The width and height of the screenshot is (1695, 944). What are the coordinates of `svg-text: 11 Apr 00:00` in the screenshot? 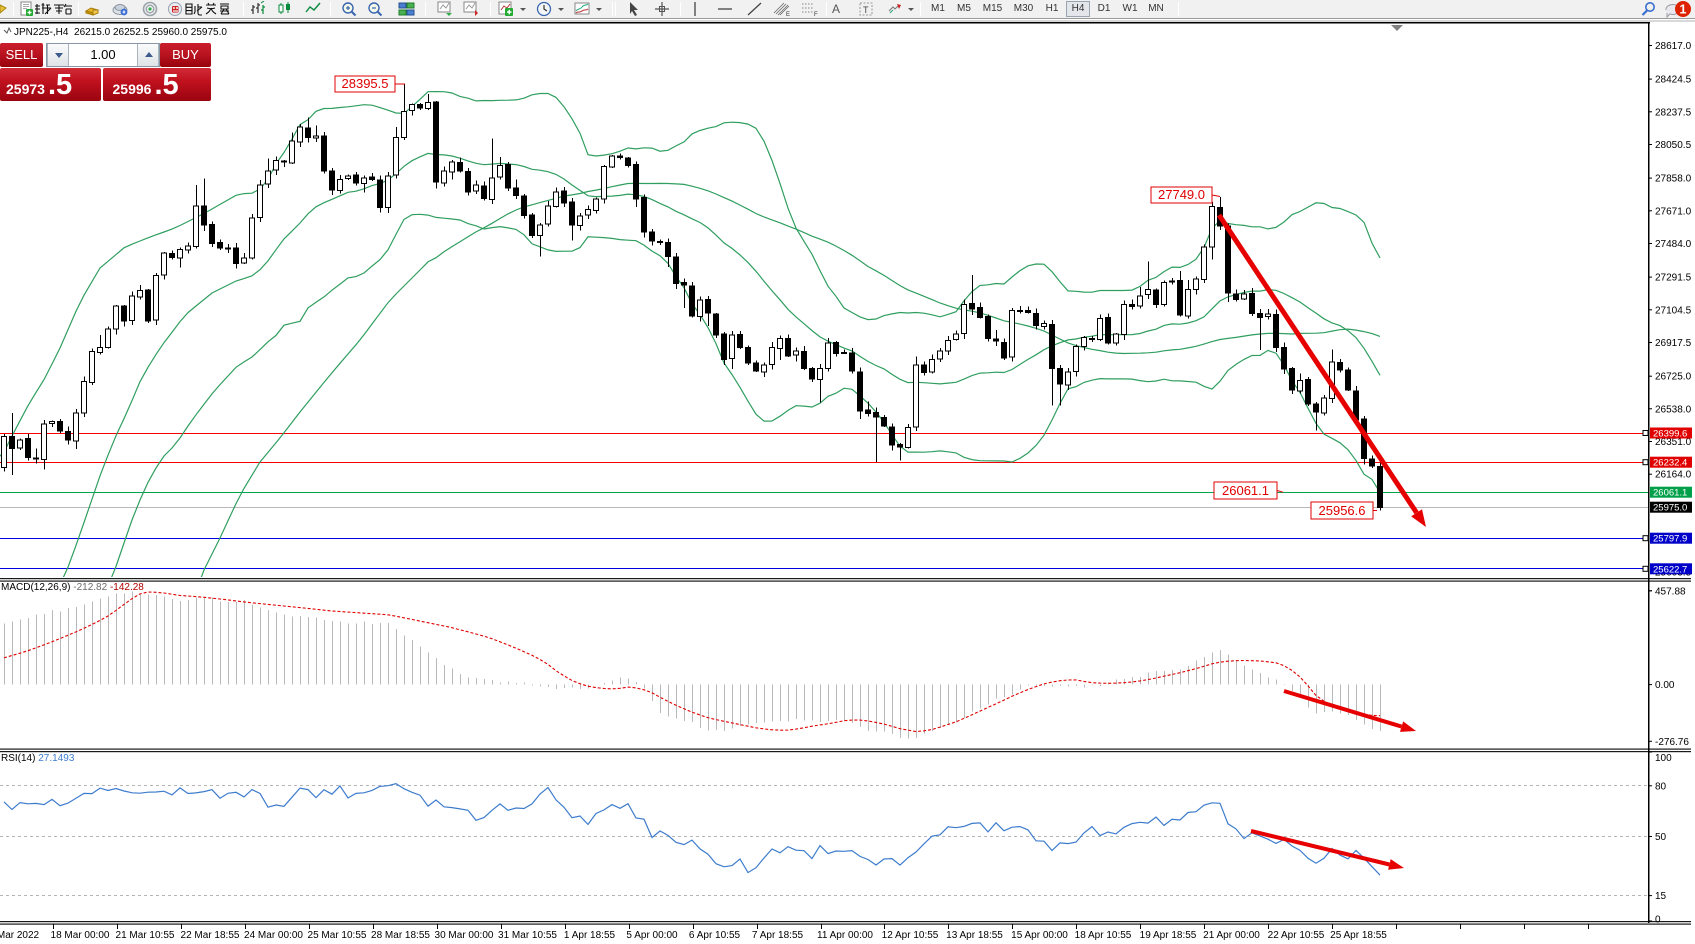 It's located at (845, 935).